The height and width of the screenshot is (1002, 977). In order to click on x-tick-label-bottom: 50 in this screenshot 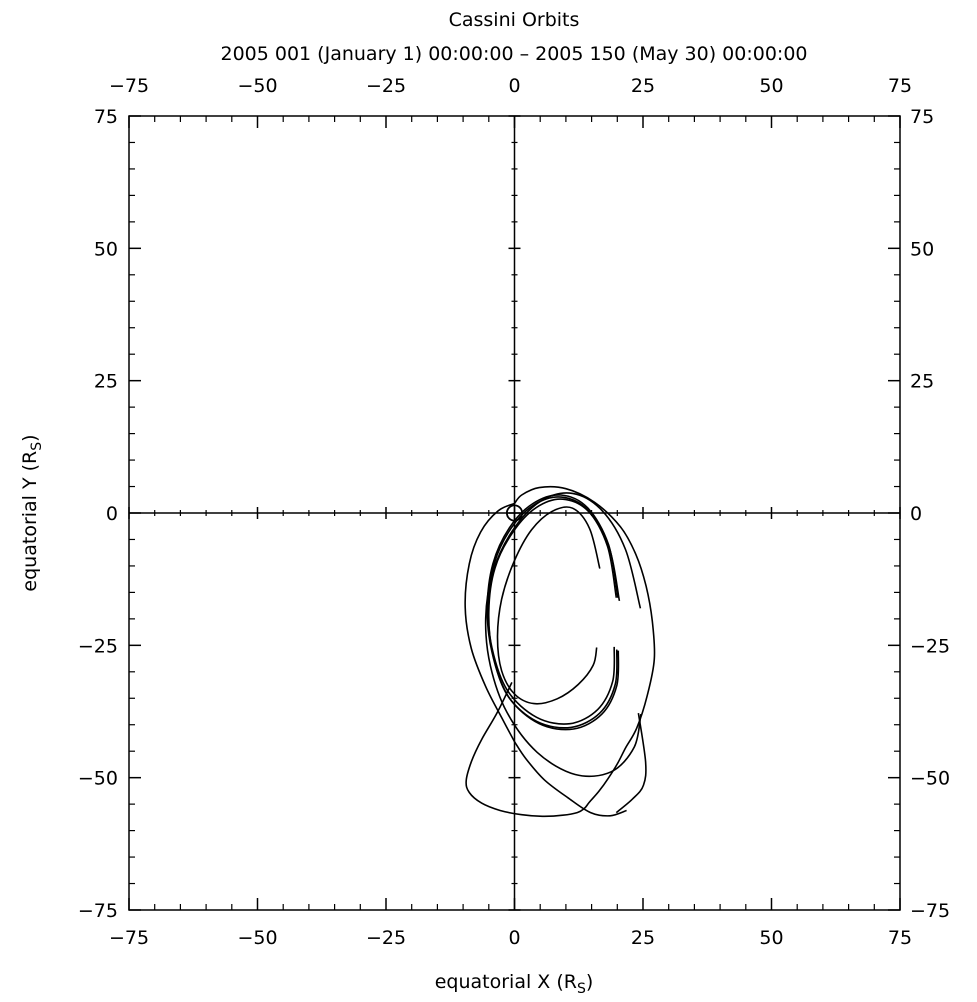, I will do `click(771, 938)`.